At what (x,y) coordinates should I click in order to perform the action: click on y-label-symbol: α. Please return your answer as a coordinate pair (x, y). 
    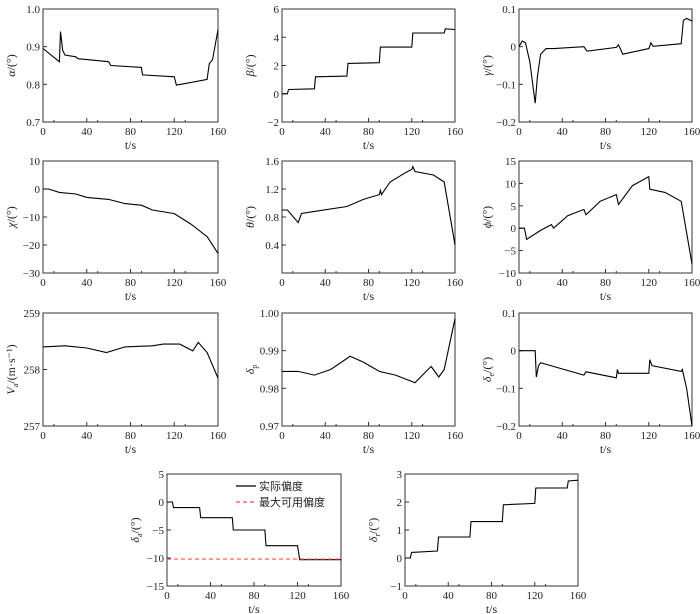
    Looking at the image, I should click on (11, 73).